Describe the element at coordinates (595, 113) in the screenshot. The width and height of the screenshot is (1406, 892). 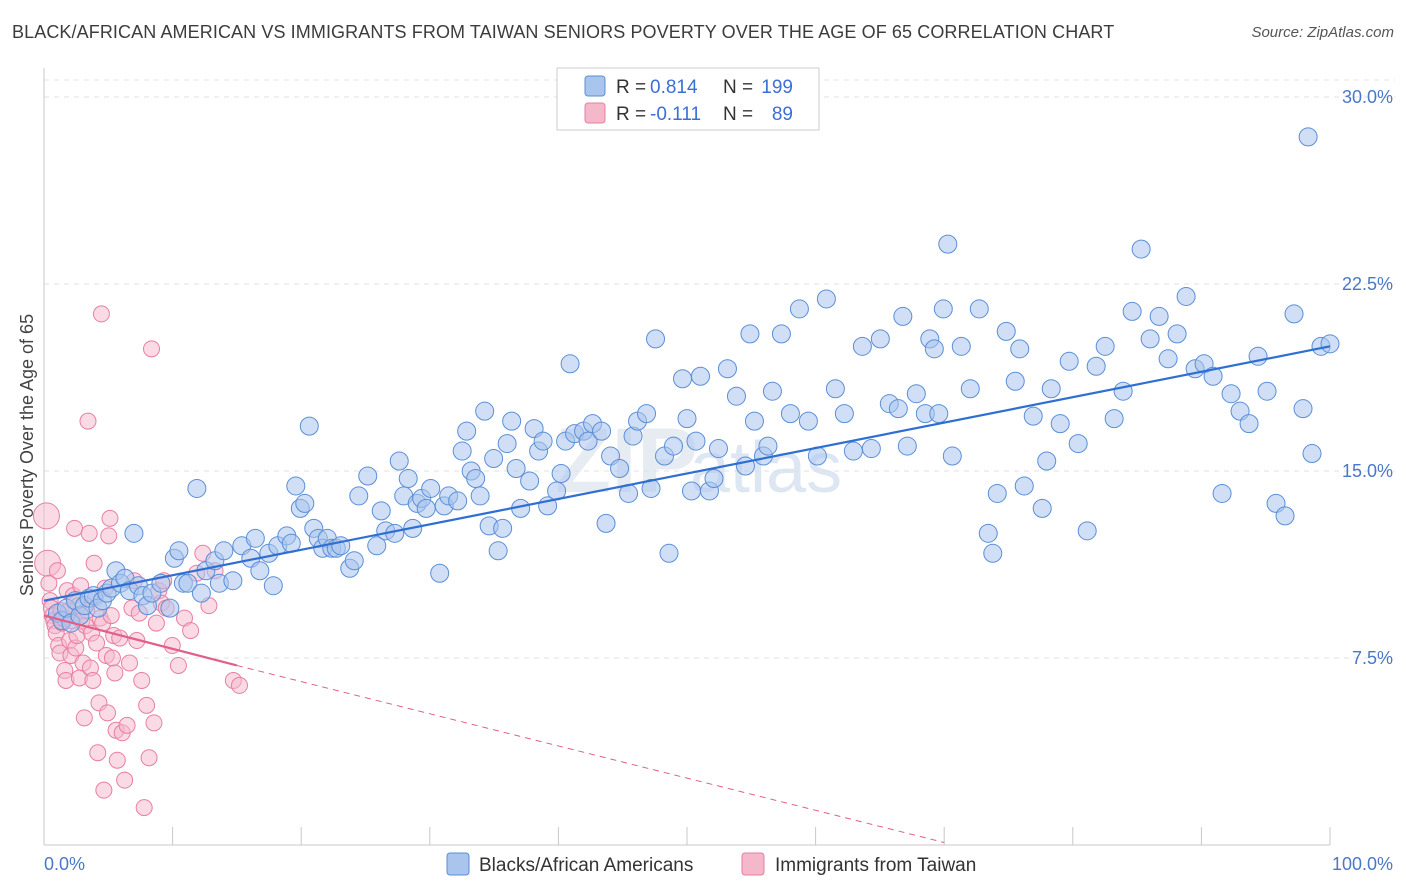
I see `legend-swatch-pink` at that location.